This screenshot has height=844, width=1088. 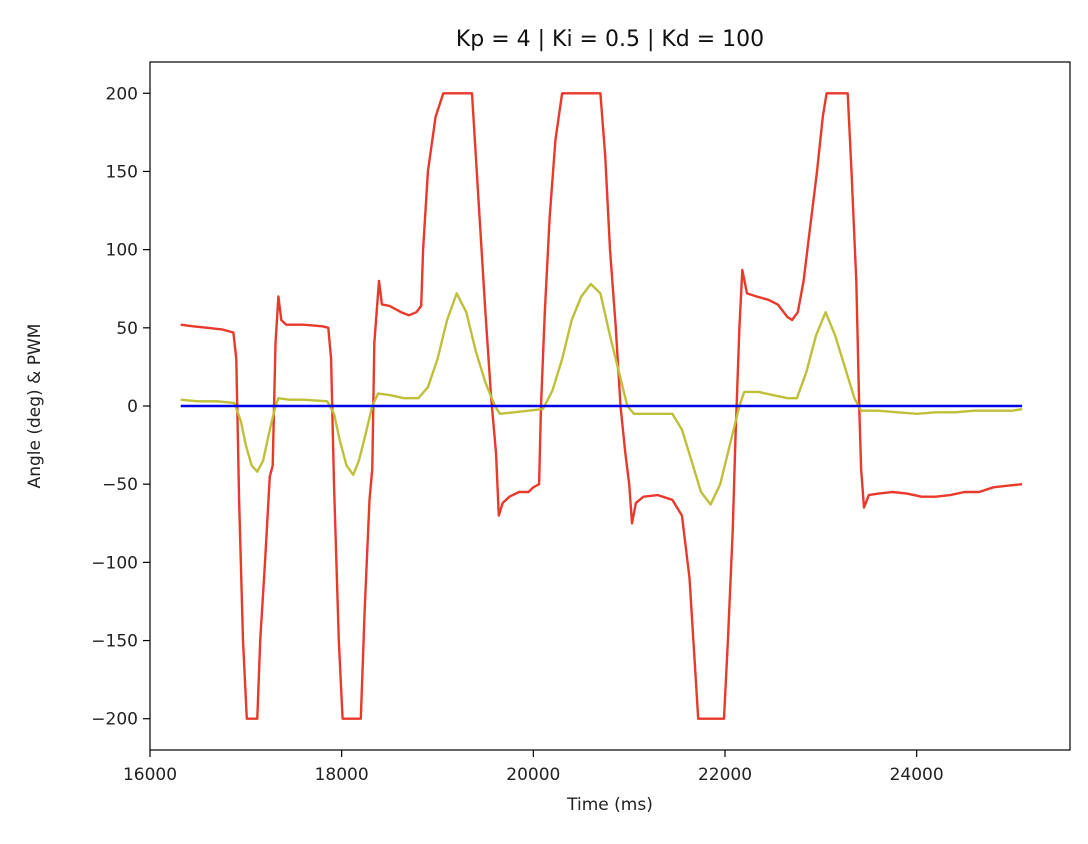 What do you see at coordinates (610, 39) in the screenshot?
I see `chart-title: Kp = 4 | Ki = 0.5 | Kd = 100` at bounding box center [610, 39].